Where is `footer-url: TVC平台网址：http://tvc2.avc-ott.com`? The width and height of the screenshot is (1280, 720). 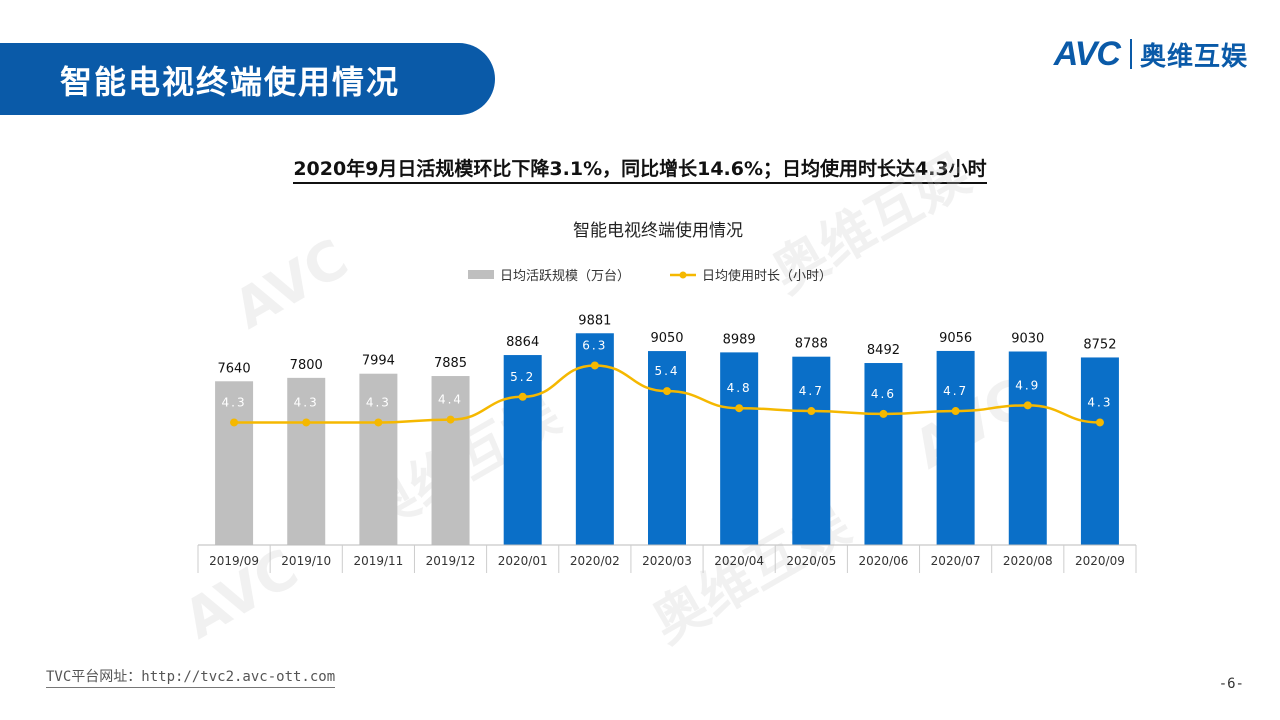
footer-url: TVC平台网址：http://tvc2.avc-ott.com is located at coordinates (191, 677).